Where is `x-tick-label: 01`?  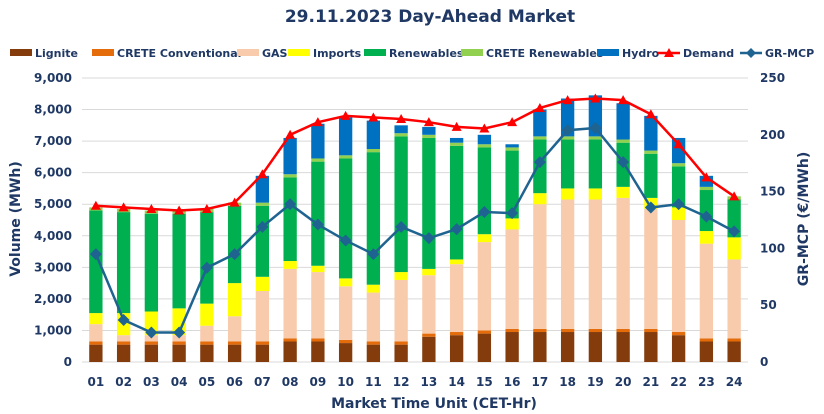
x-tick-label: 01 is located at coordinates (96, 382).